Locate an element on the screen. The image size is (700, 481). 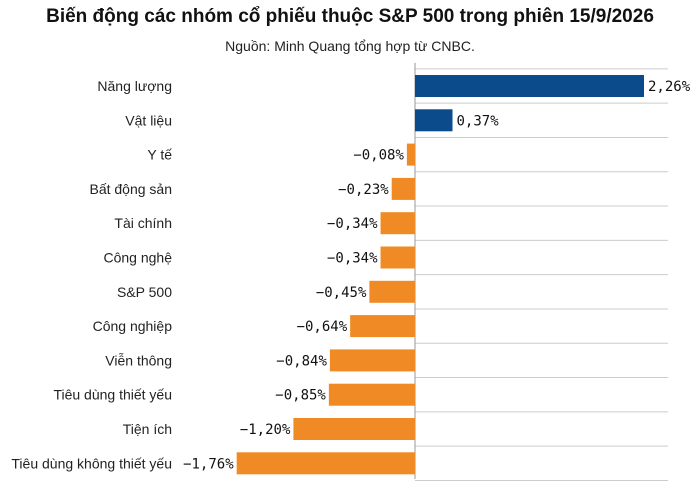
value-label: −0,08% is located at coordinates (378, 156).